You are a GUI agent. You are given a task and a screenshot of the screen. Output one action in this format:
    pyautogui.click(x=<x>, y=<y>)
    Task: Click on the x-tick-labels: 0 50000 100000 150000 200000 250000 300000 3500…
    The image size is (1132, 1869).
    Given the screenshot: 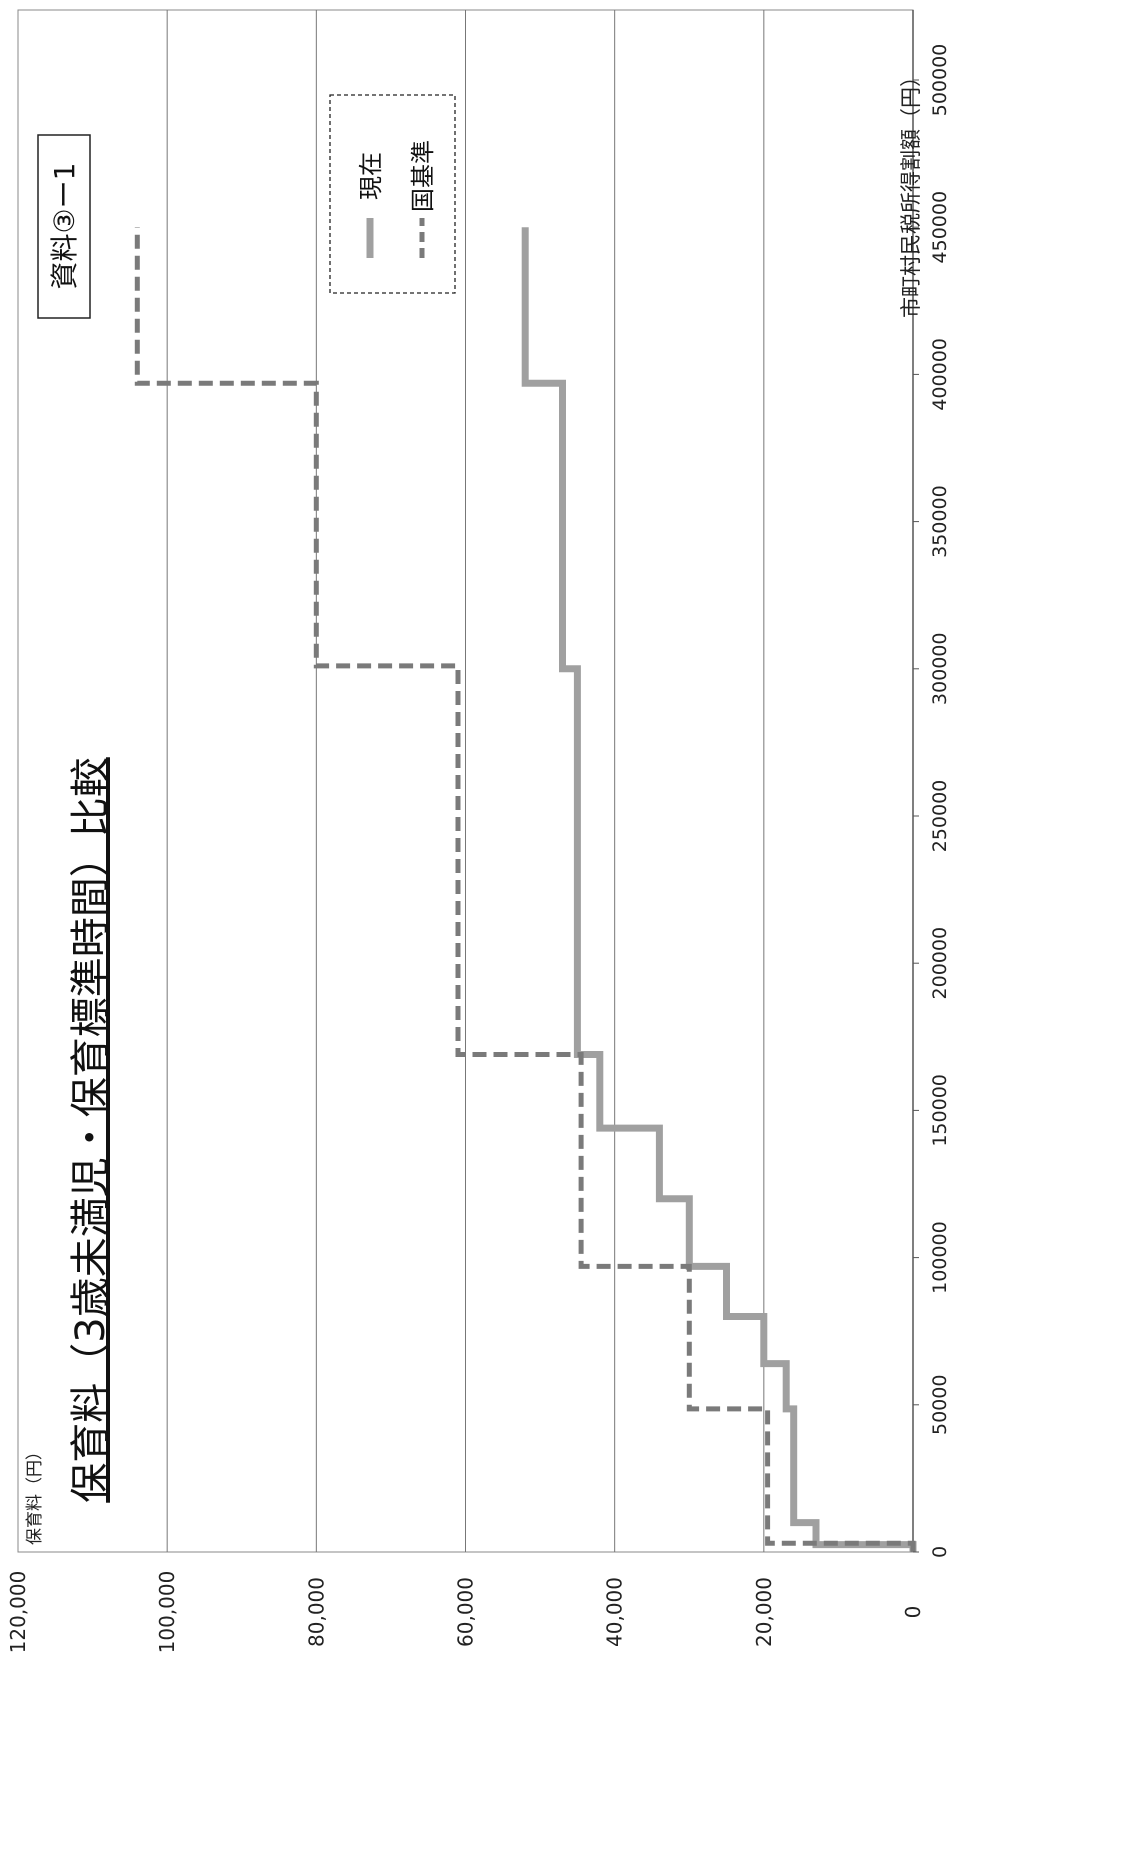 What is the action you would take?
    pyautogui.click(x=932, y=801)
    